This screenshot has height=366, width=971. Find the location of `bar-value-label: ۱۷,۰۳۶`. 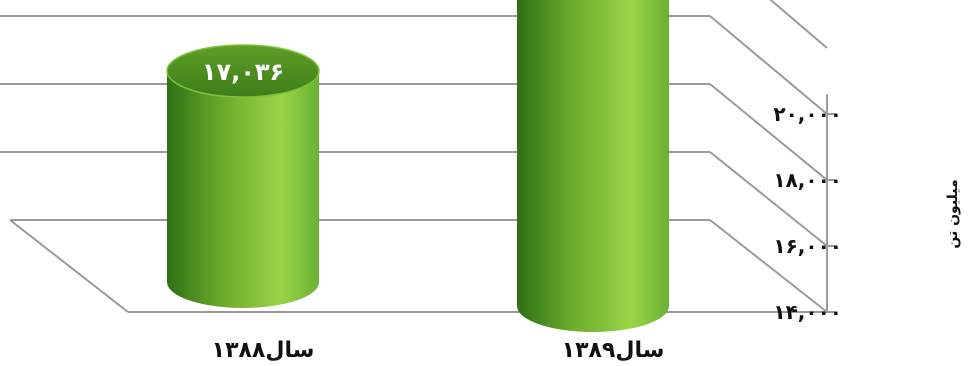

bar-value-label: ۱۷,۰۳۶ is located at coordinates (243, 72).